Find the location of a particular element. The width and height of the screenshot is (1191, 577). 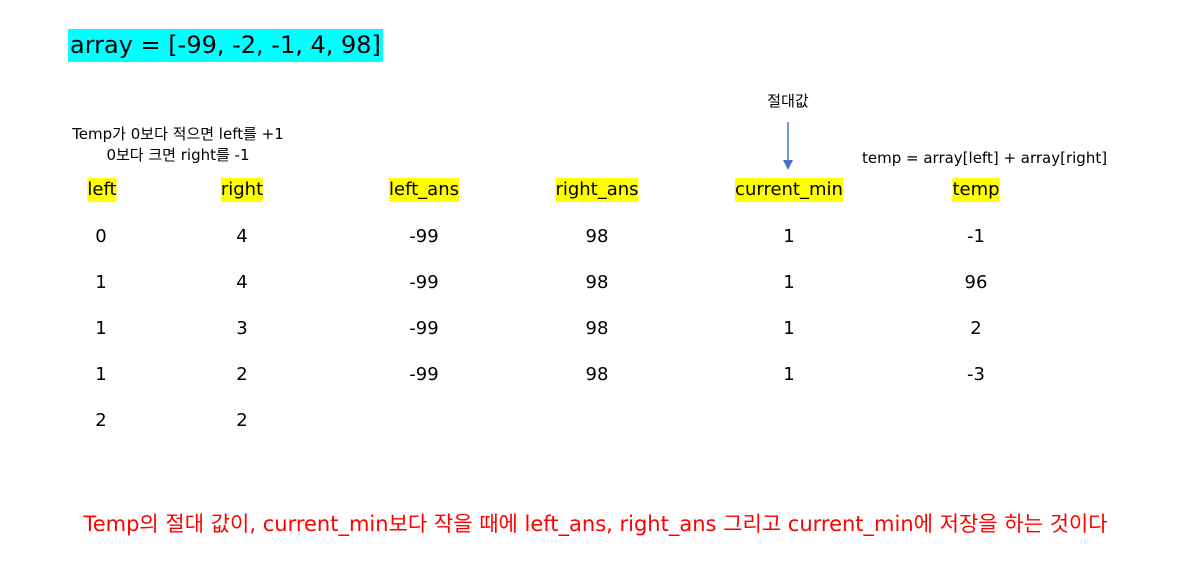

header-left: left is located at coordinates (102, 190).